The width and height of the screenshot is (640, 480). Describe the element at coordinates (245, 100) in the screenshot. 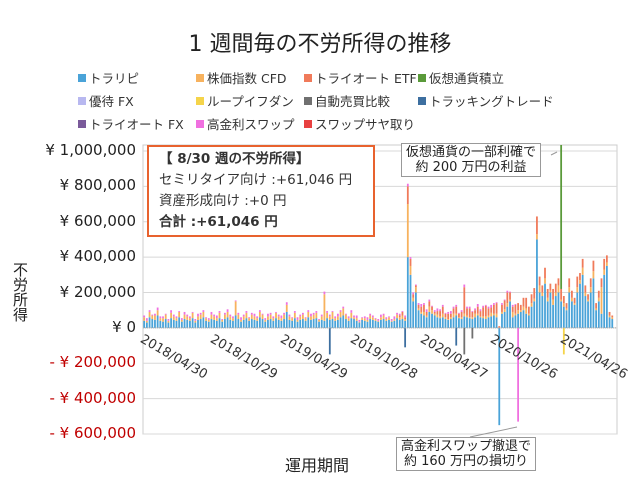

I see `legend-item: ループイフダン` at that location.